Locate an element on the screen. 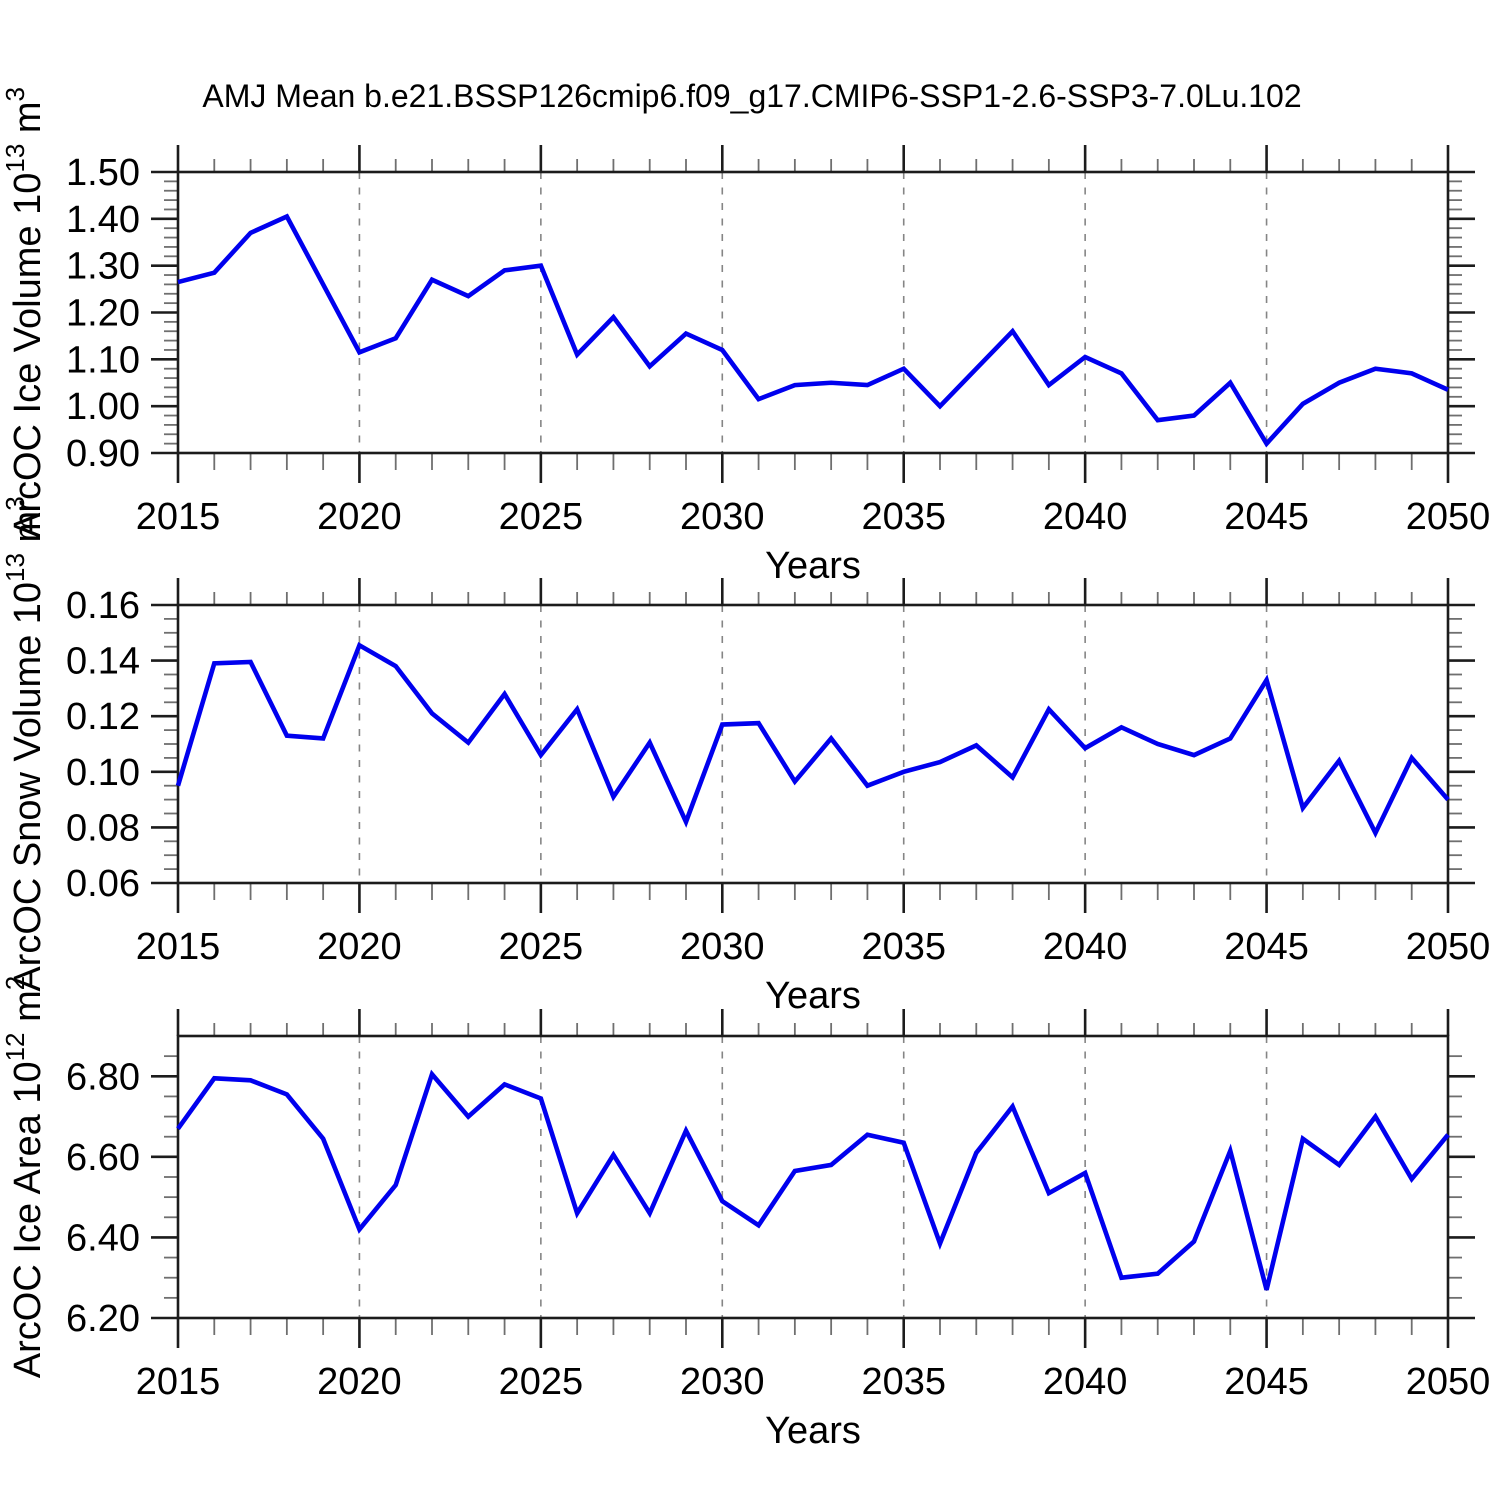 This screenshot has width=1500, height=1500. svg-text: 1.40 is located at coordinates (103, 220).